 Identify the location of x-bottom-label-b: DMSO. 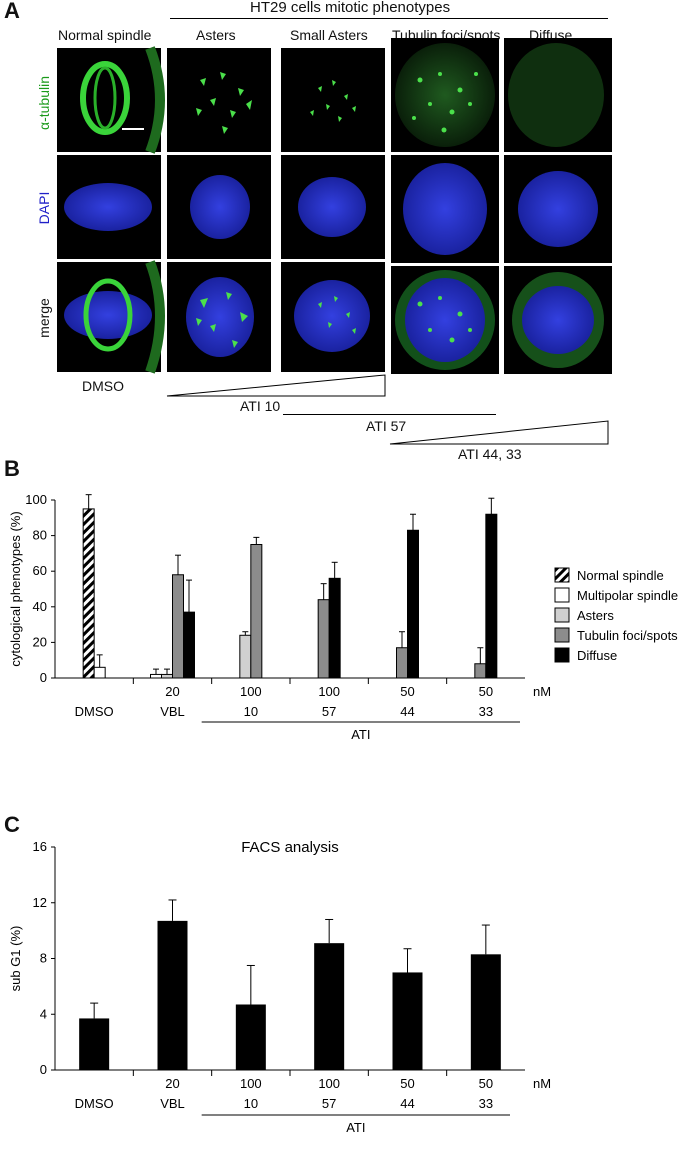
(94, 711).